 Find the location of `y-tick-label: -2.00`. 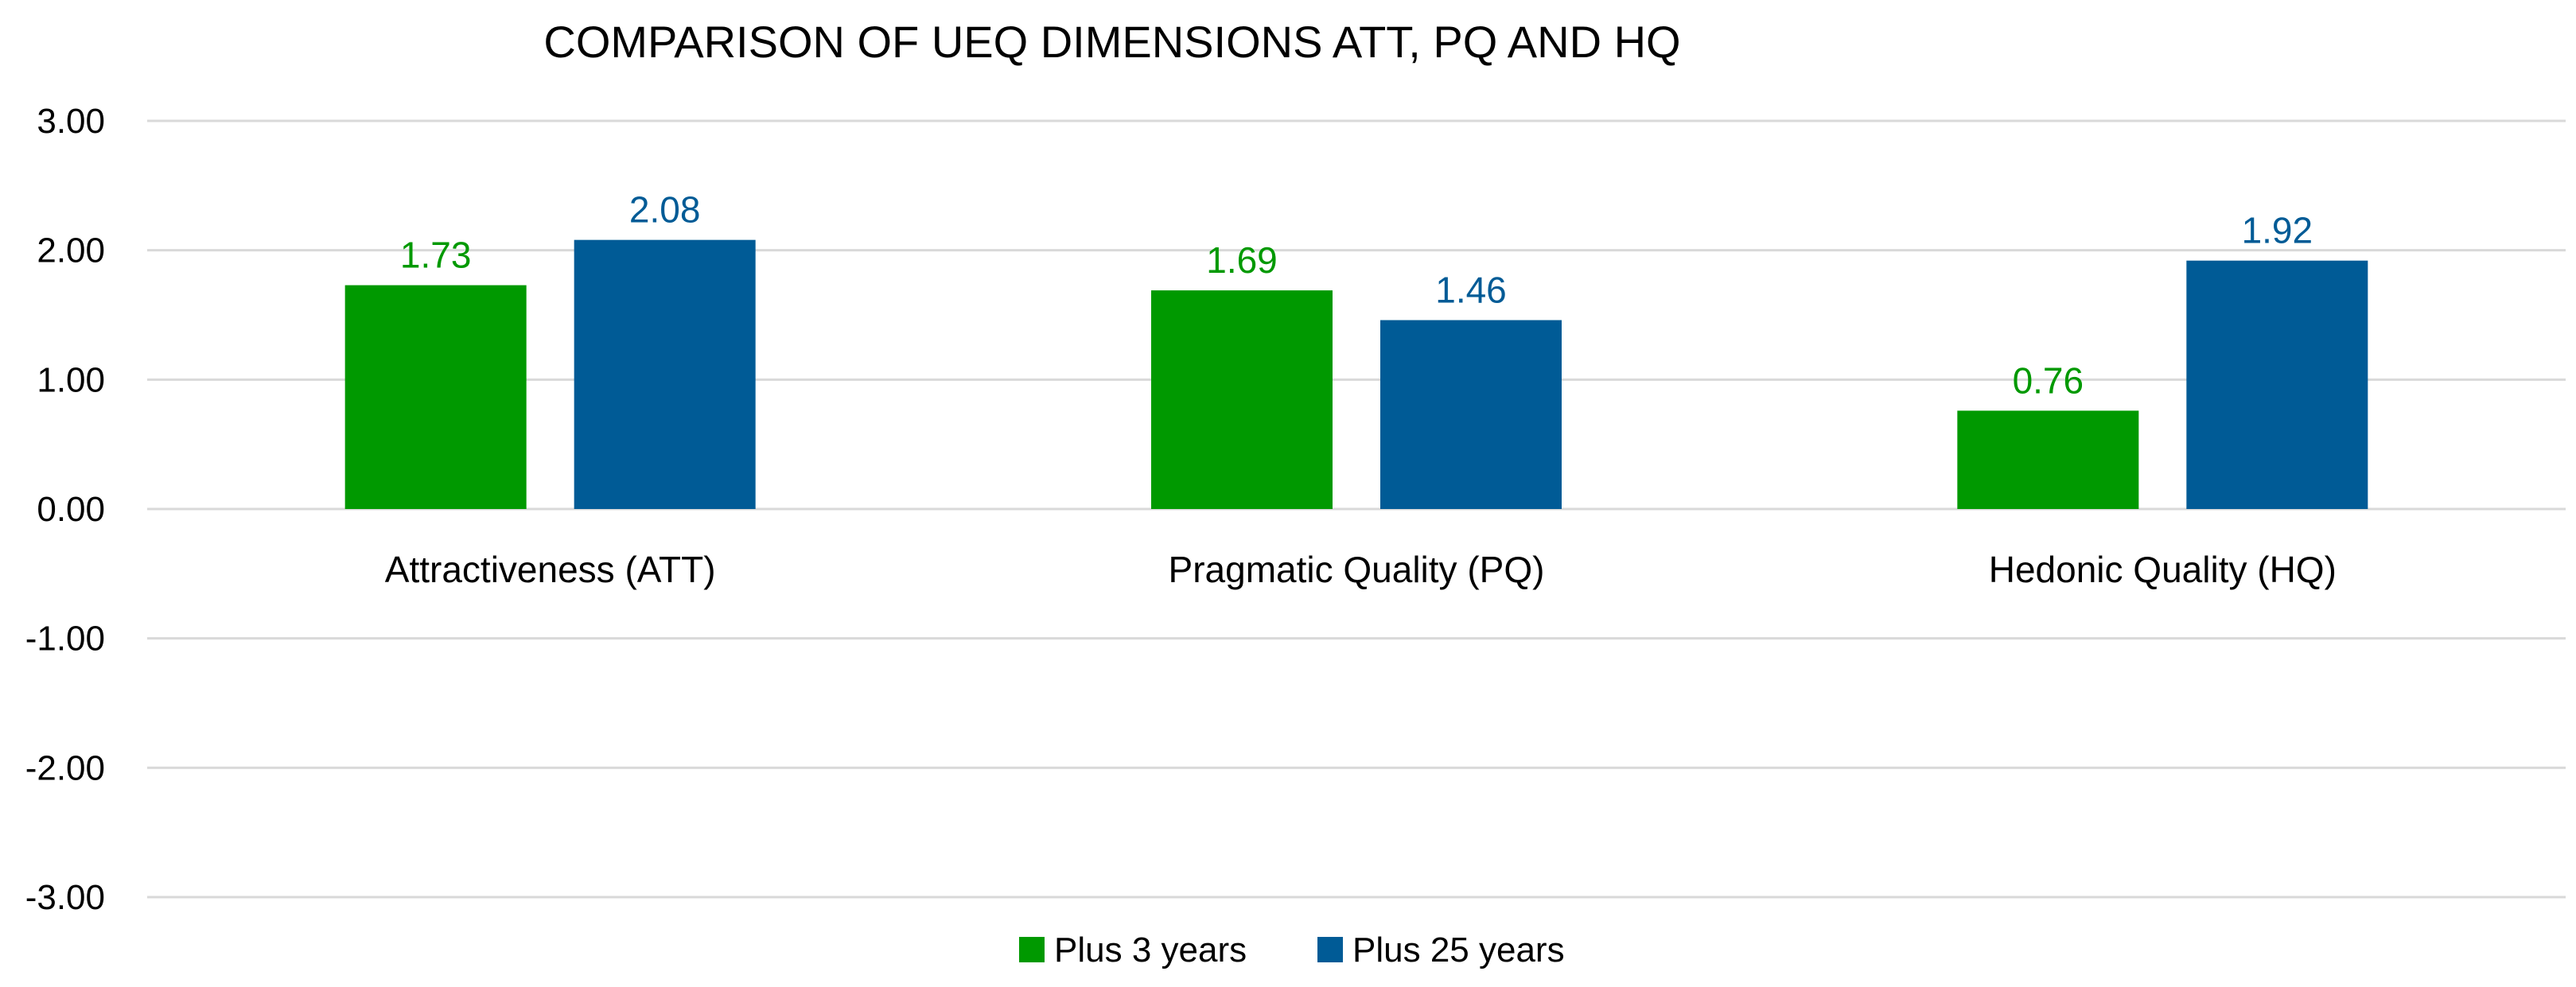

y-tick-label: -2.00 is located at coordinates (65, 767).